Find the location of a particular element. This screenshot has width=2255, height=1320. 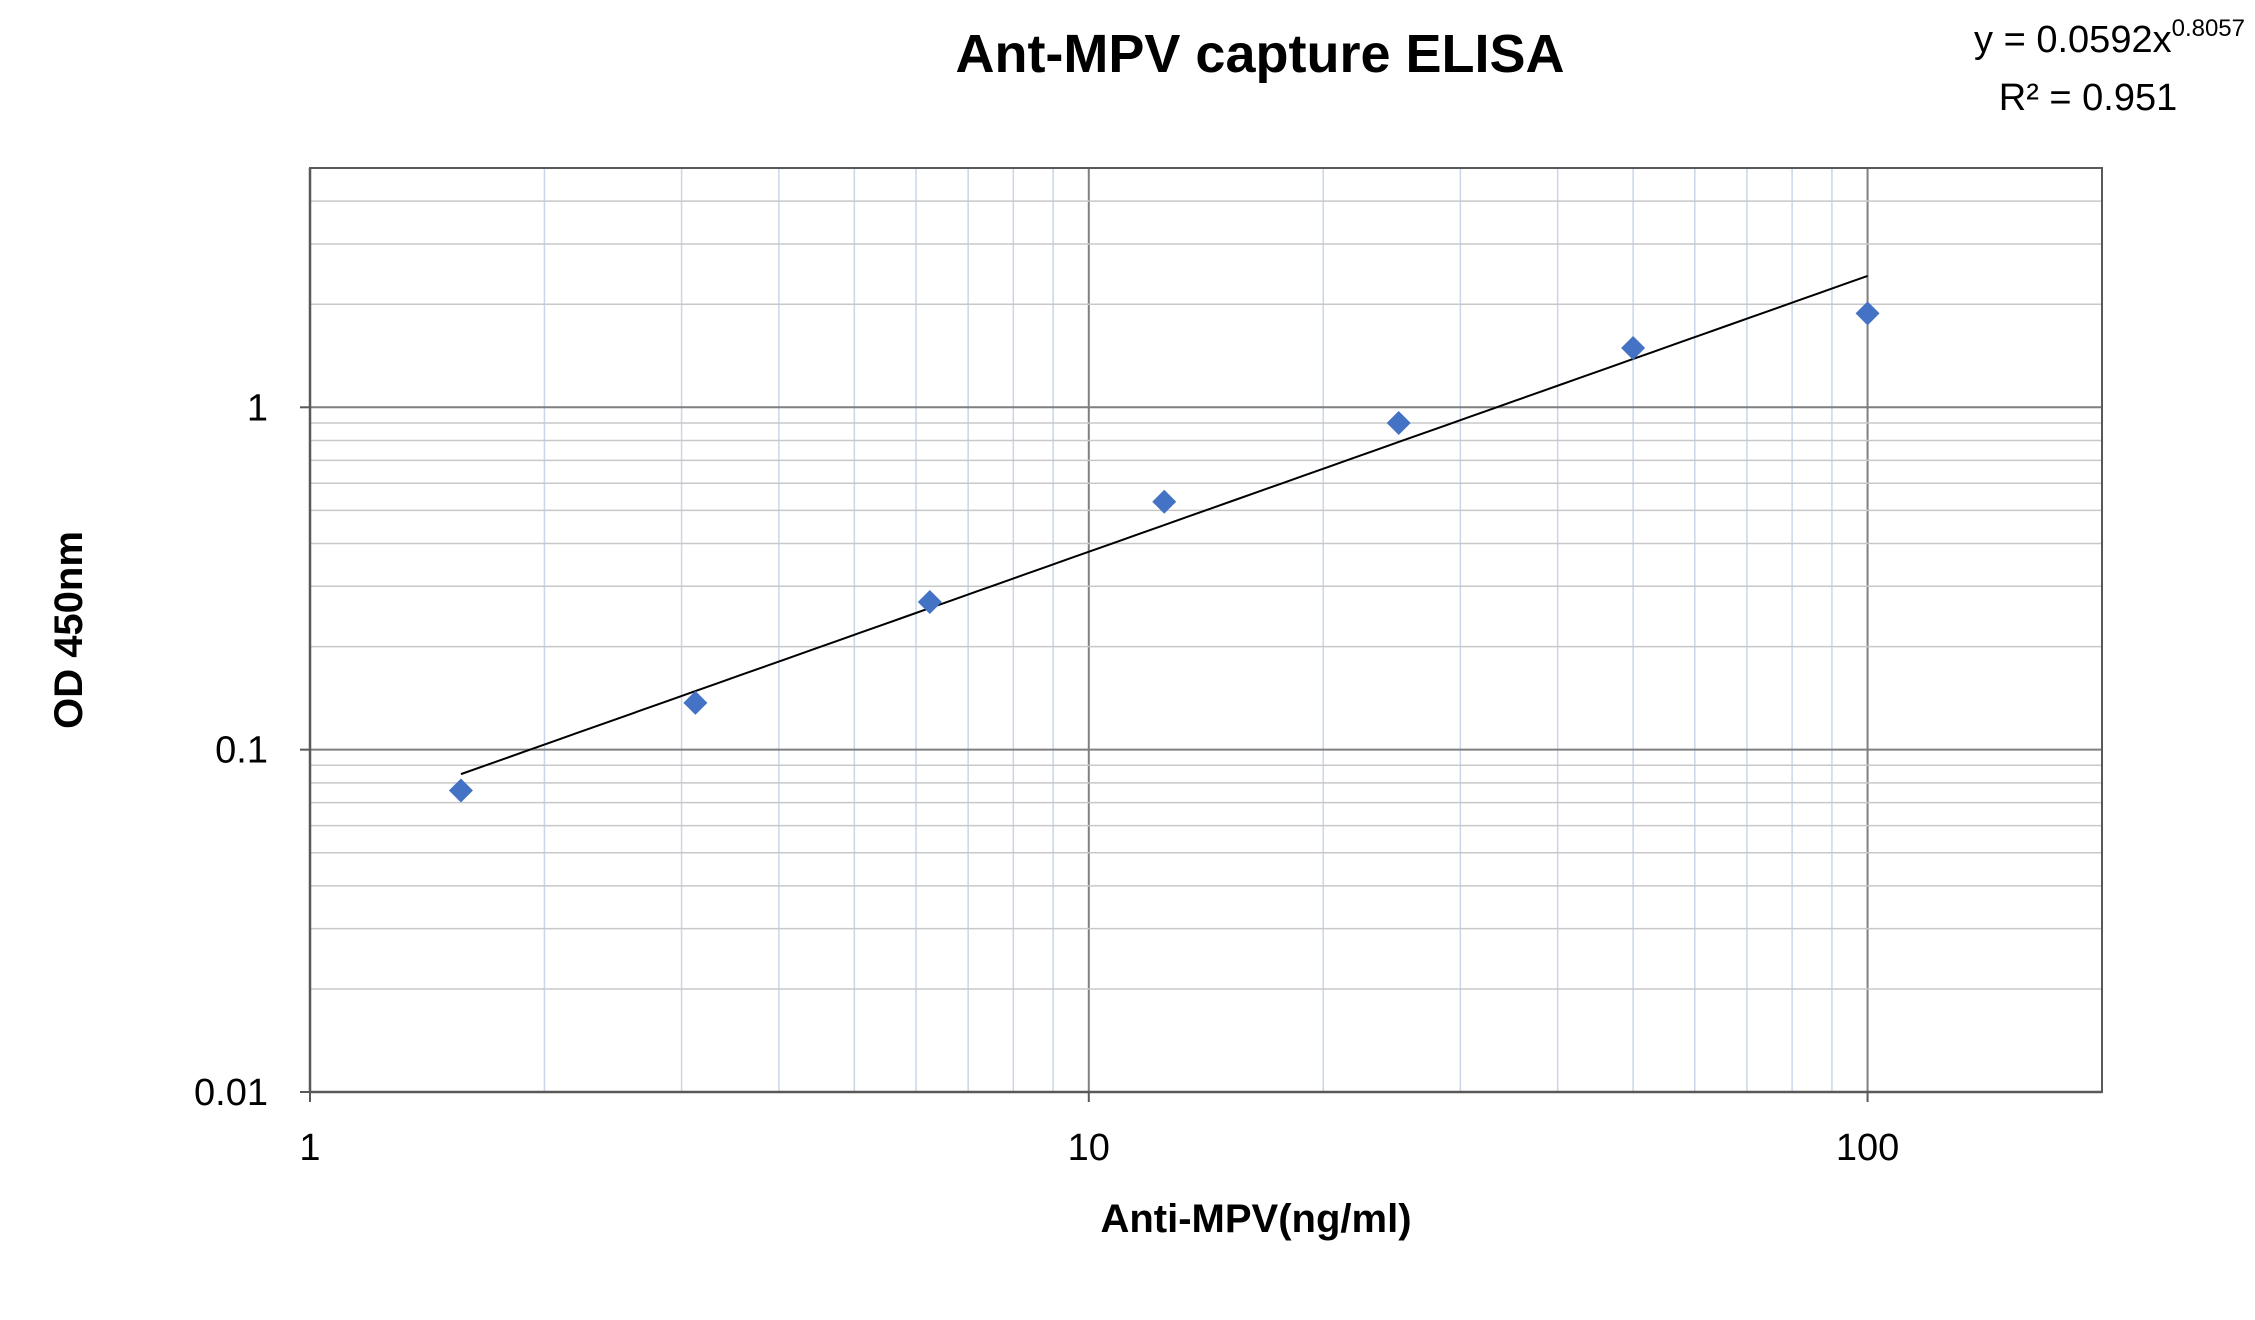

trendline-equation: y = 0.0592x0.8057 is located at coordinates (2109, 38).